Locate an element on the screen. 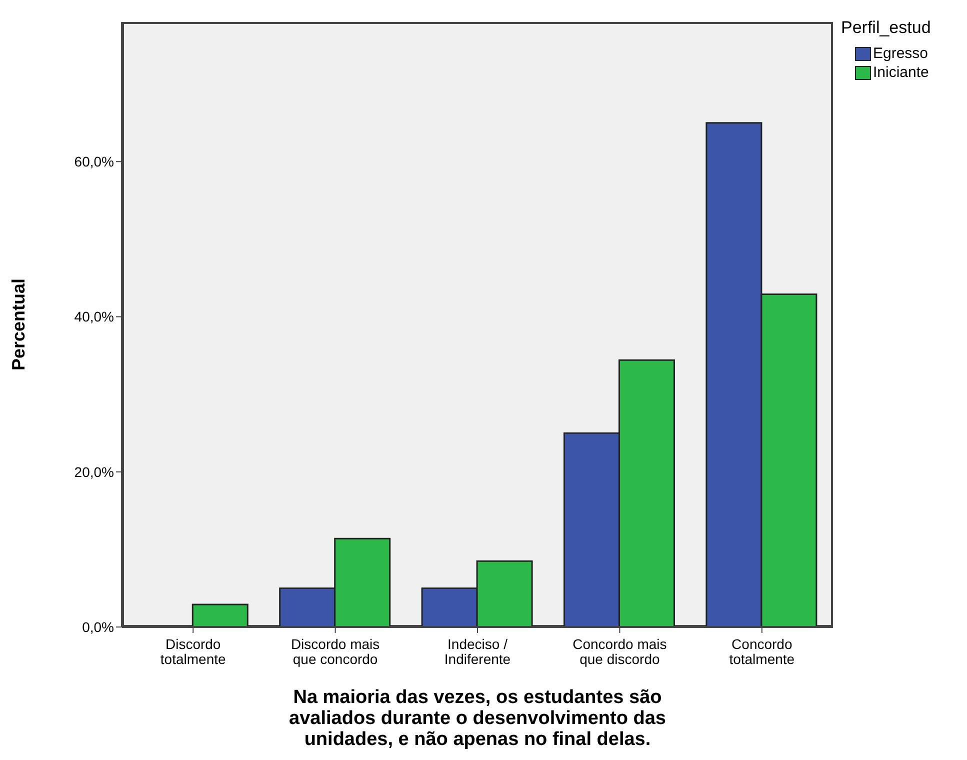  x-tick-label: Indeciso / Indiferente is located at coordinates (477, 651).